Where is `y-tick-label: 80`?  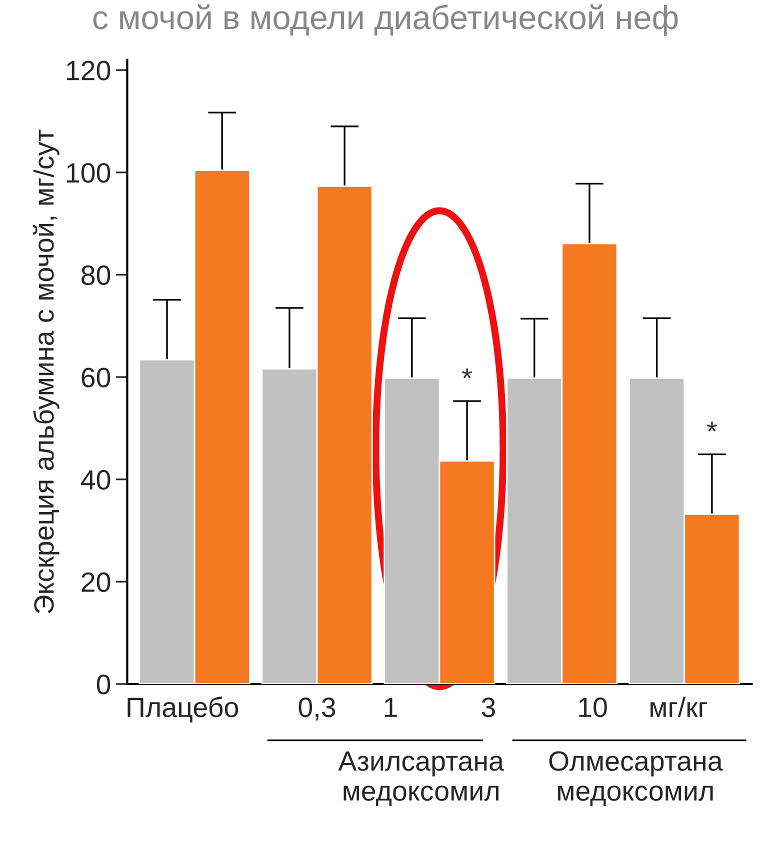 y-tick-label: 80 is located at coordinates (96, 275).